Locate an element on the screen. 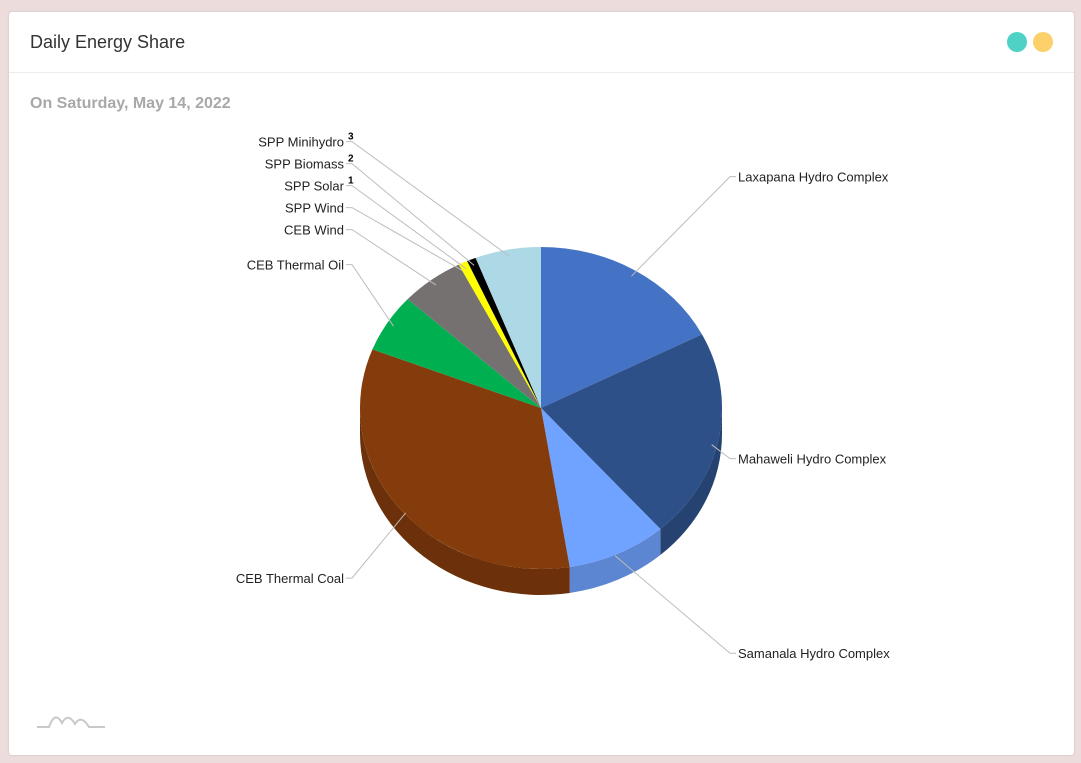  pie-slice-mahaweli-hydro-complex is located at coordinates (631, 432).